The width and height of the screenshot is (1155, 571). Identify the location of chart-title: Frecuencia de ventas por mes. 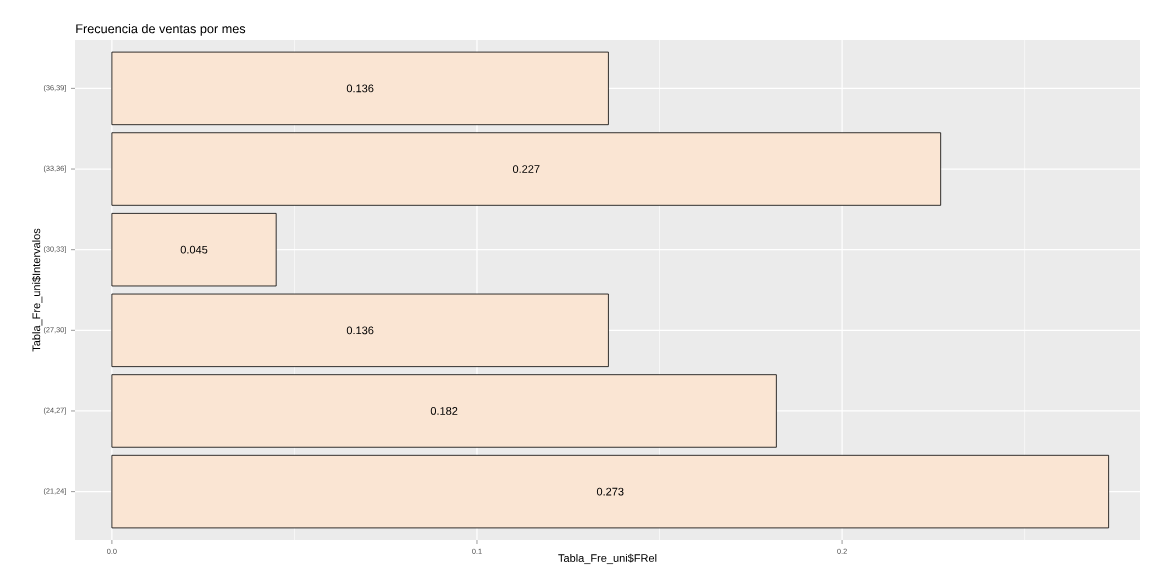
(161, 29).